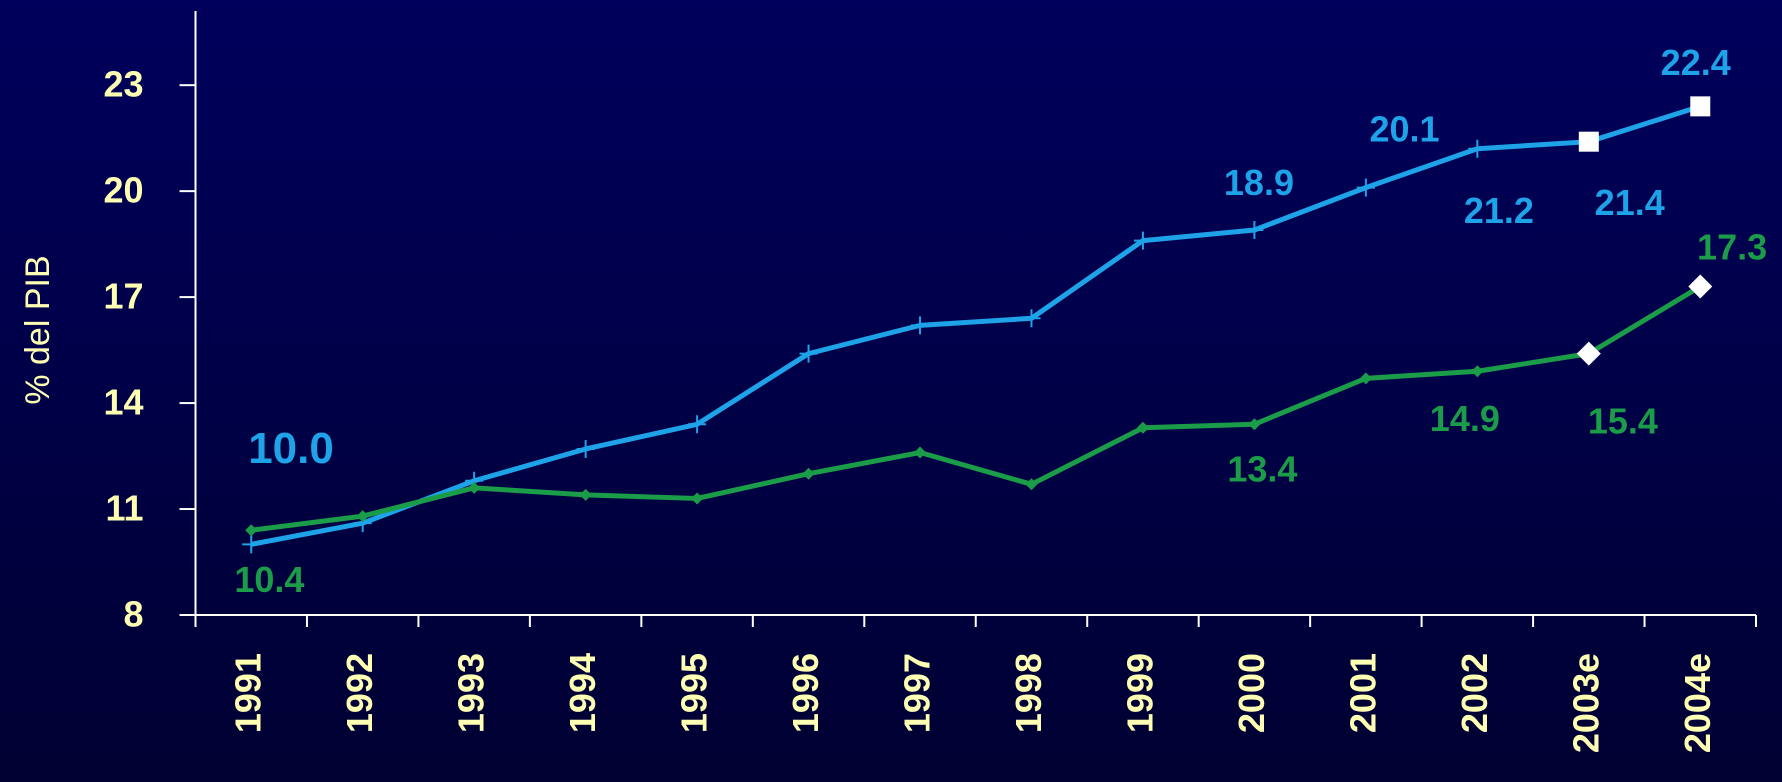 This screenshot has height=782, width=1782. Describe the element at coordinates (123, 296) in the screenshot. I see `y-tick-label: 17` at that location.